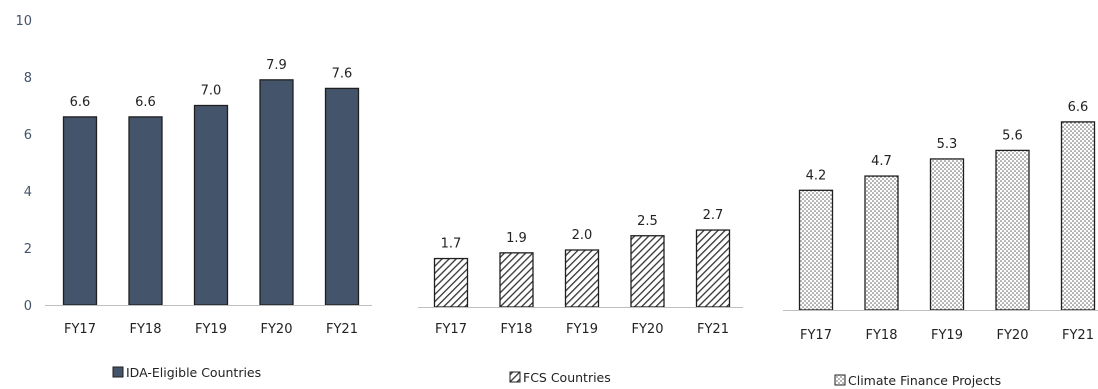 This screenshot has height=389, width=1098. Describe the element at coordinates (567, 377) in the screenshot. I see `legend-label: FCS Countries` at that location.